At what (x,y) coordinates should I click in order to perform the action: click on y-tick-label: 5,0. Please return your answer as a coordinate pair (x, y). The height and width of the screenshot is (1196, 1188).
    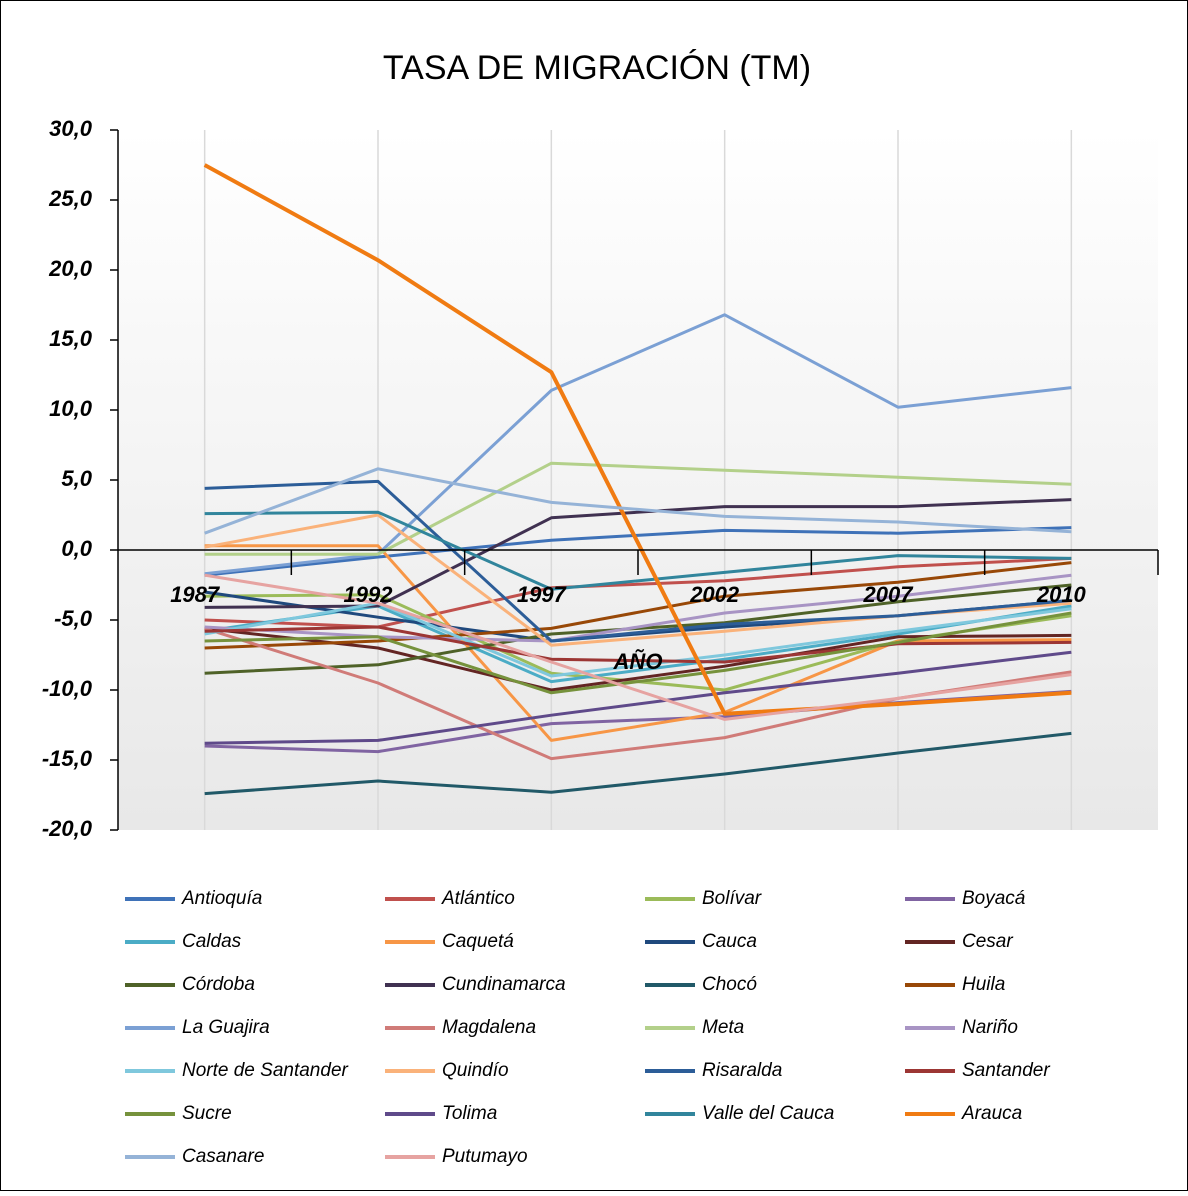
    Looking at the image, I should click on (76, 478).